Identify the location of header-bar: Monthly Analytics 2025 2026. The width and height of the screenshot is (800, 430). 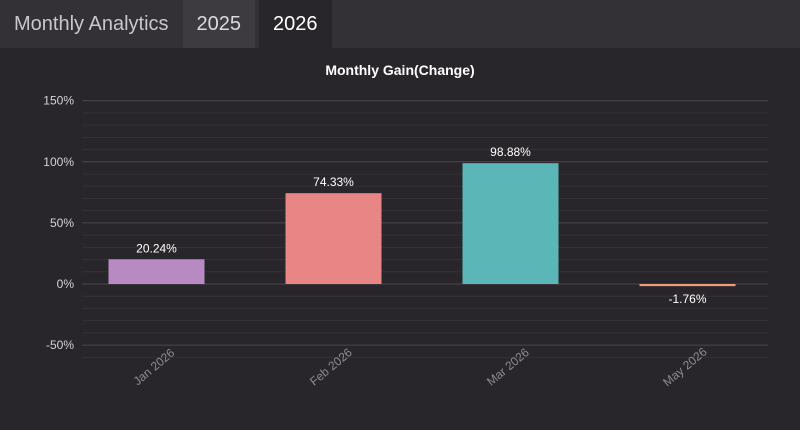
(400, 24).